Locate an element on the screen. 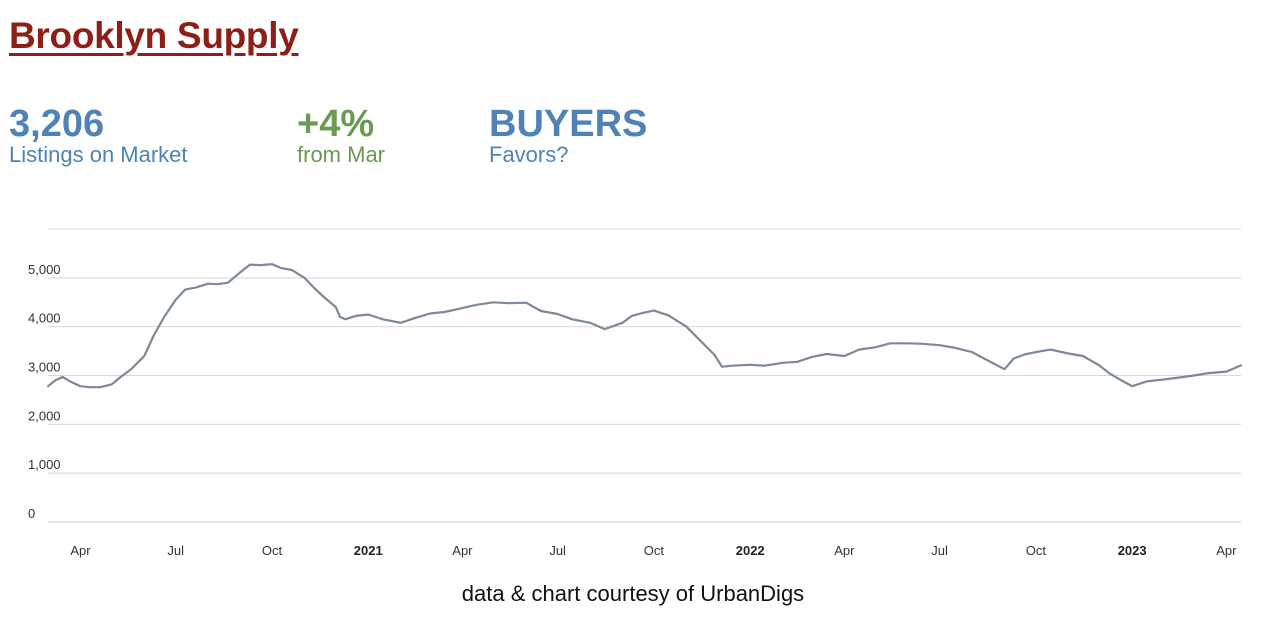  y-axis-ticks: 0 1,000 2,000 3,000 4,000 5,000 is located at coordinates (44, 391).